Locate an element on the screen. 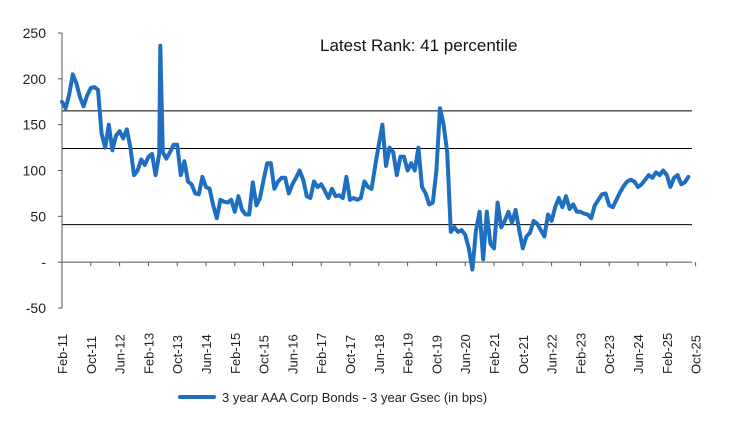 This screenshot has height=422, width=742. y-tick-label: 50 is located at coordinates (38, 216).